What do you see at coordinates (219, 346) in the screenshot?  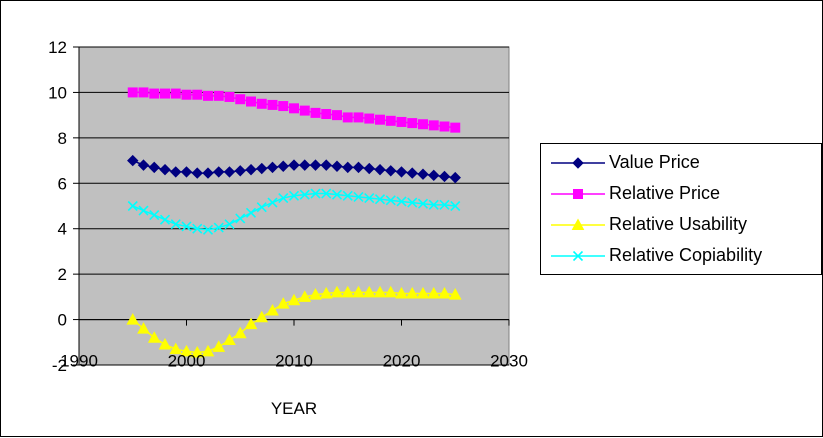 I see `point-relative-usability-2003` at bounding box center [219, 346].